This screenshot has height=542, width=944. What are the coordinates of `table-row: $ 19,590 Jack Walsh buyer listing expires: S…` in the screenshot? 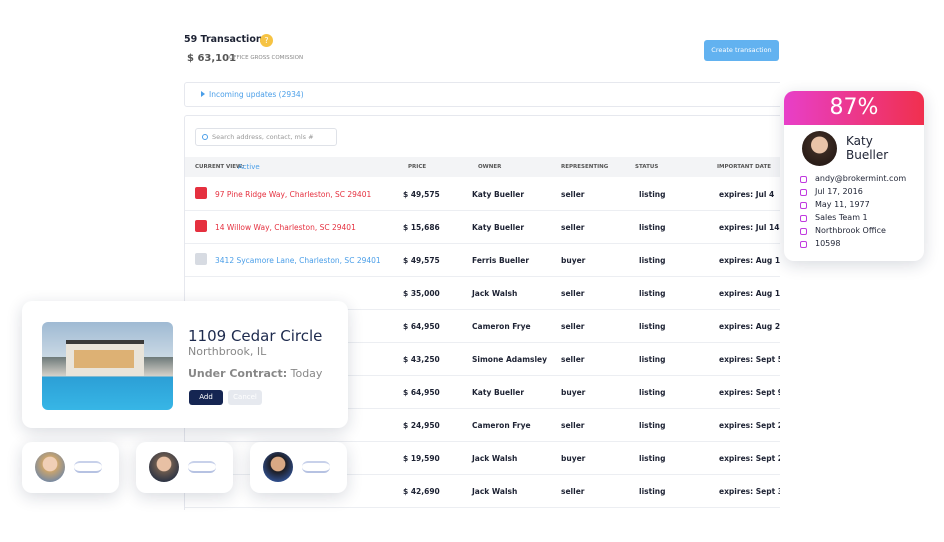 It's located at (482, 458).